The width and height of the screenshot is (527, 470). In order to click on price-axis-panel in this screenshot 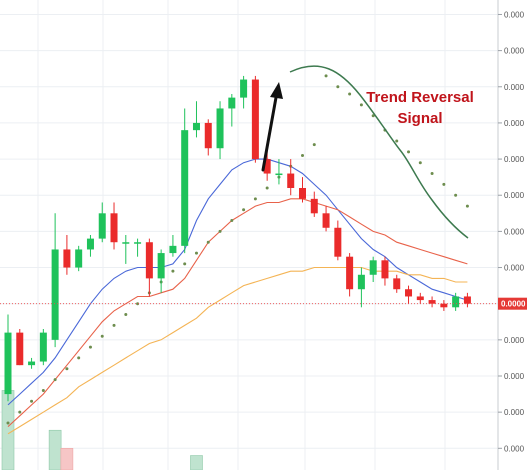, I will do `click(512, 235)`.